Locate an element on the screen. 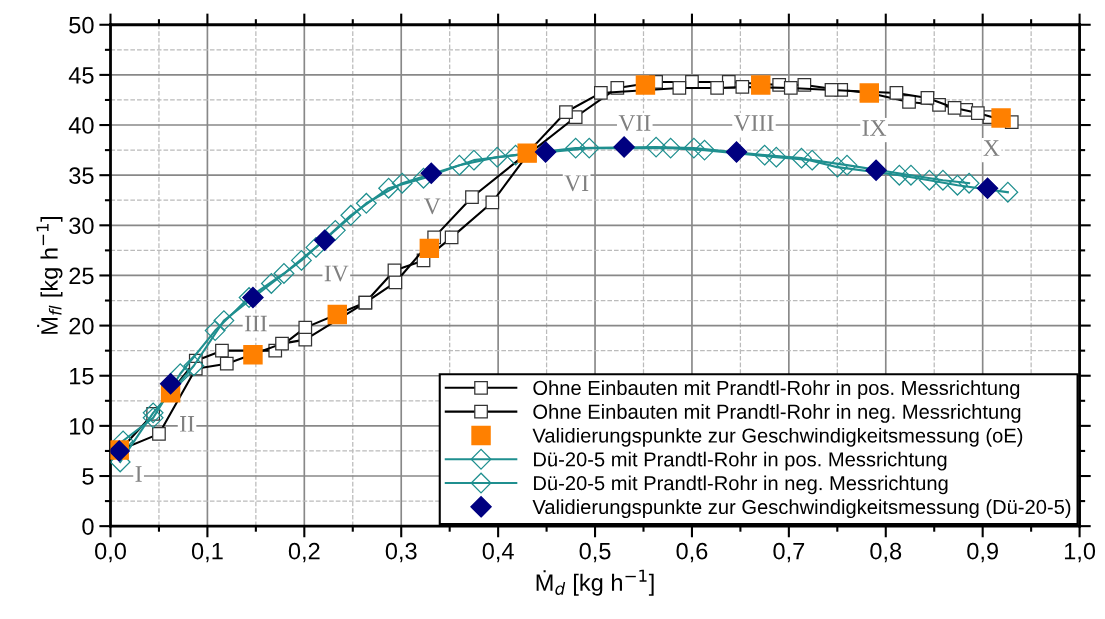 This screenshot has width=1105, height=619. x-axis-title: Ṁ$_{d}$ [kg h$^{−1}$] is located at coordinates (595, 582).